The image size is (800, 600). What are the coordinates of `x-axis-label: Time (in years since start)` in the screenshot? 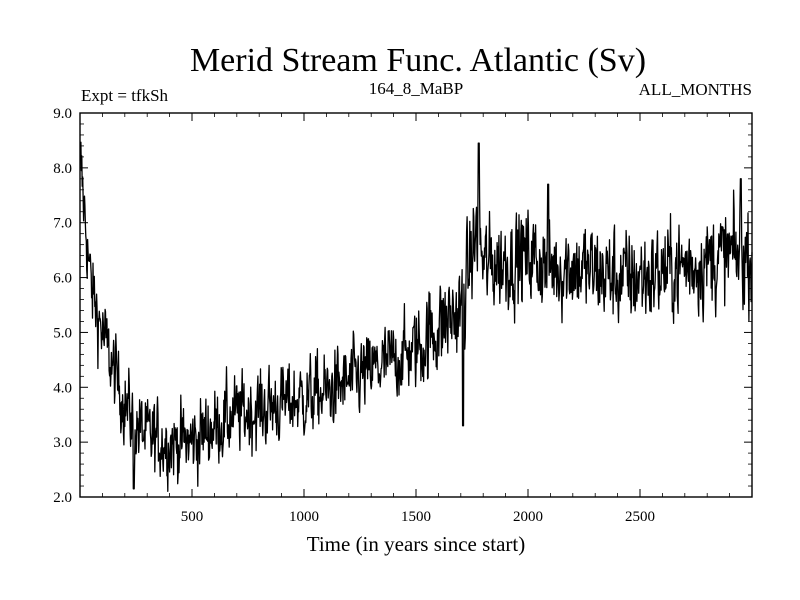 It's located at (416, 544).